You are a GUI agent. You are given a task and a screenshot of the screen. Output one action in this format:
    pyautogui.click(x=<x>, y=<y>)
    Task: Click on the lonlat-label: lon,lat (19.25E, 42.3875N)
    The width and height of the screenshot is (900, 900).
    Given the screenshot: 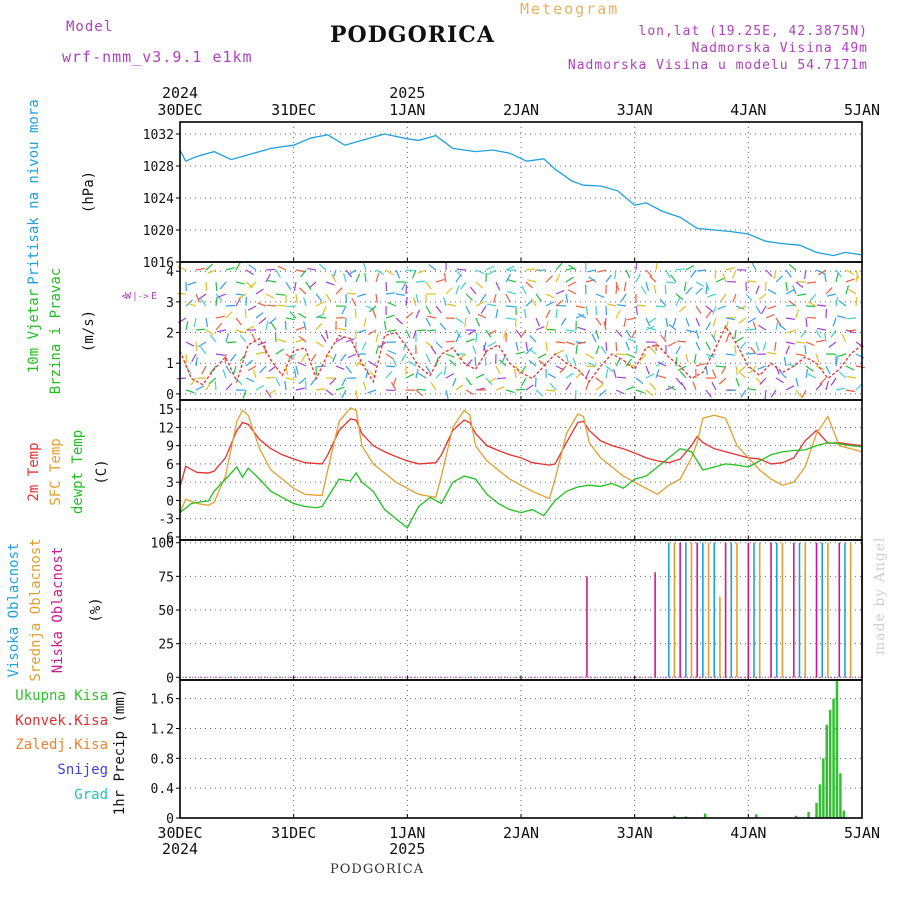 What is the action you would take?
    pyautogui.click(x=753, y=31)
    